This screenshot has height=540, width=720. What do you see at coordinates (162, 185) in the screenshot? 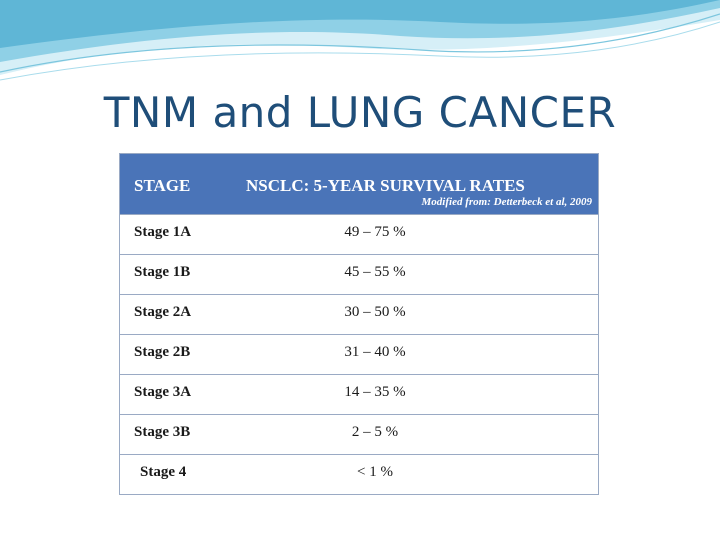
I see `header-stage: STAGE` at bounding box center [162, 185].